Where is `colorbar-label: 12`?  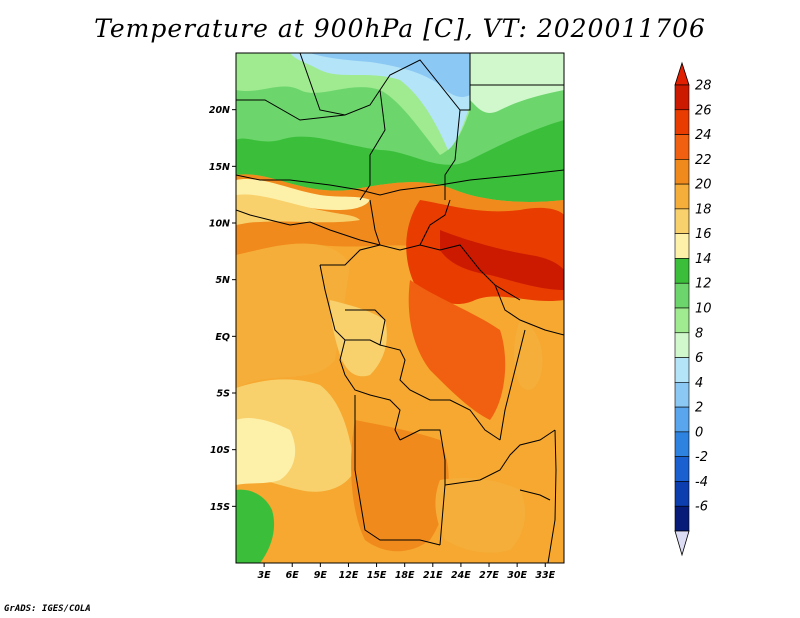
colorbar-label: 12 is located at coordinates (703, 284).